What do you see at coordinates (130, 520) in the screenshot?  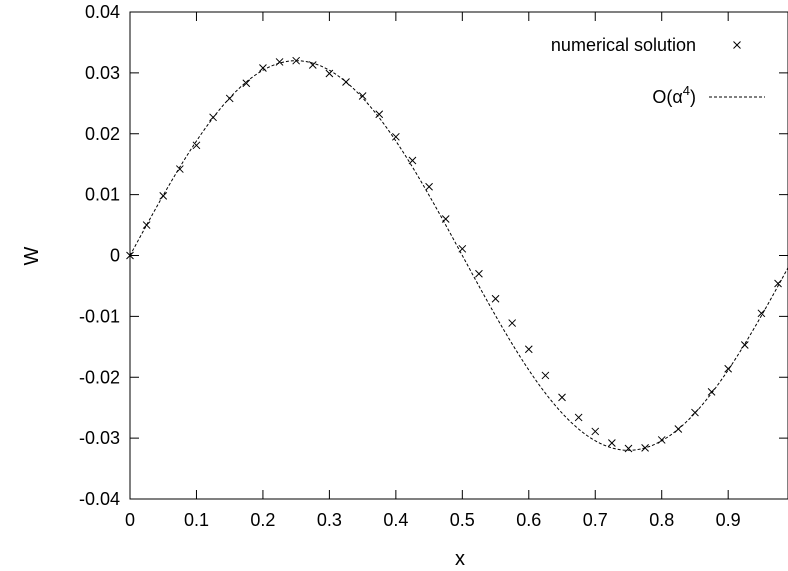 I see `x-tick-label: 0` at bounding box center [130, 520].